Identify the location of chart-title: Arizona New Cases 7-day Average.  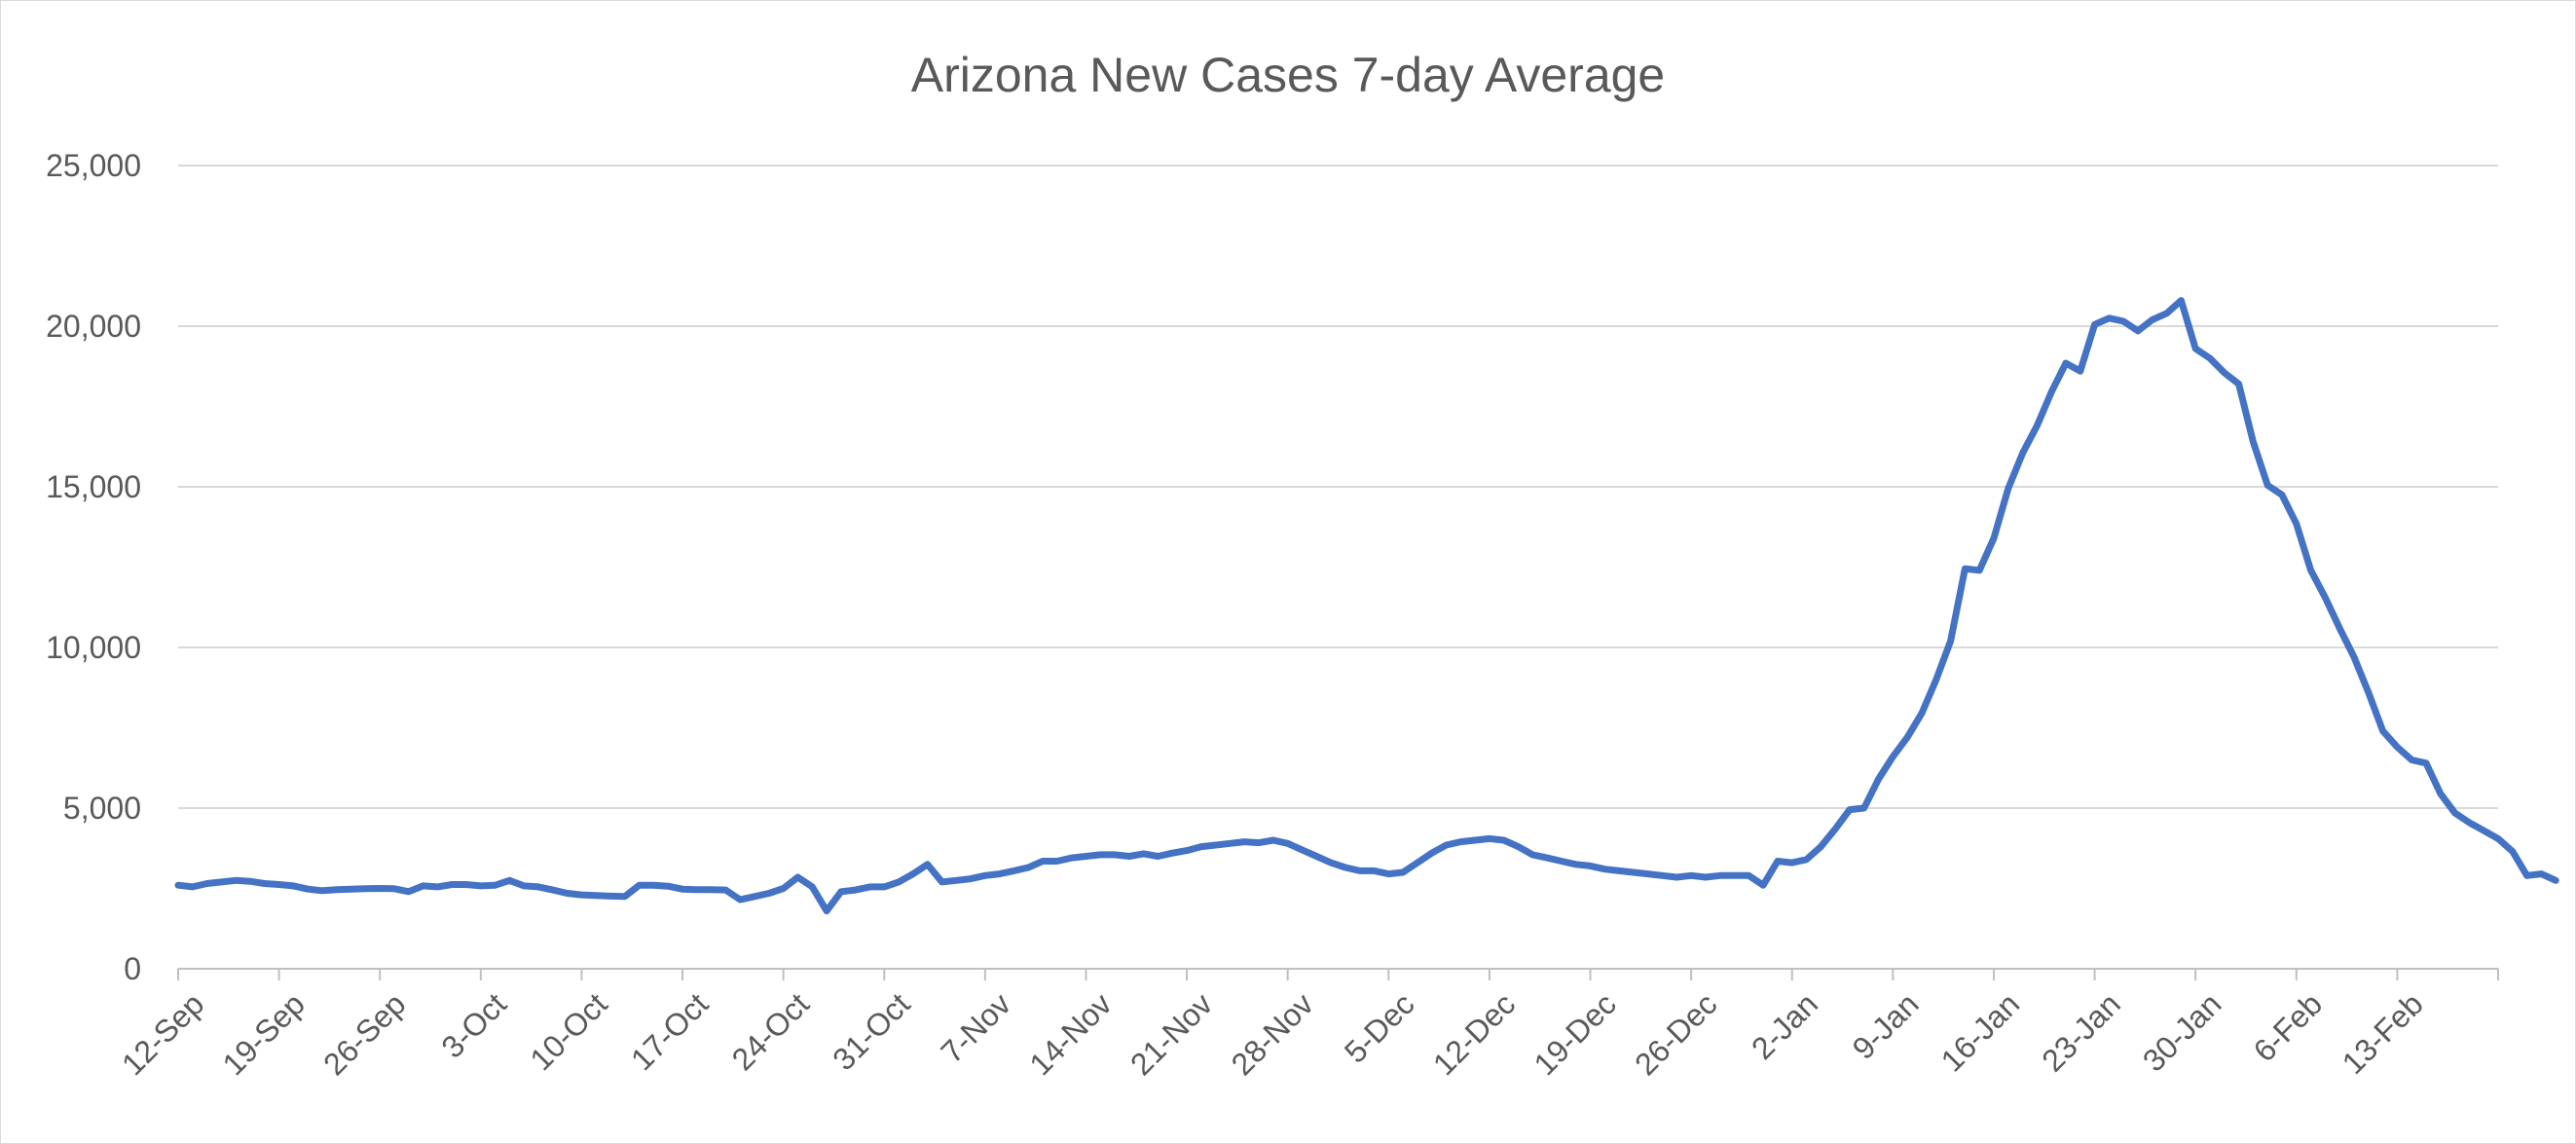
(1288, 75).